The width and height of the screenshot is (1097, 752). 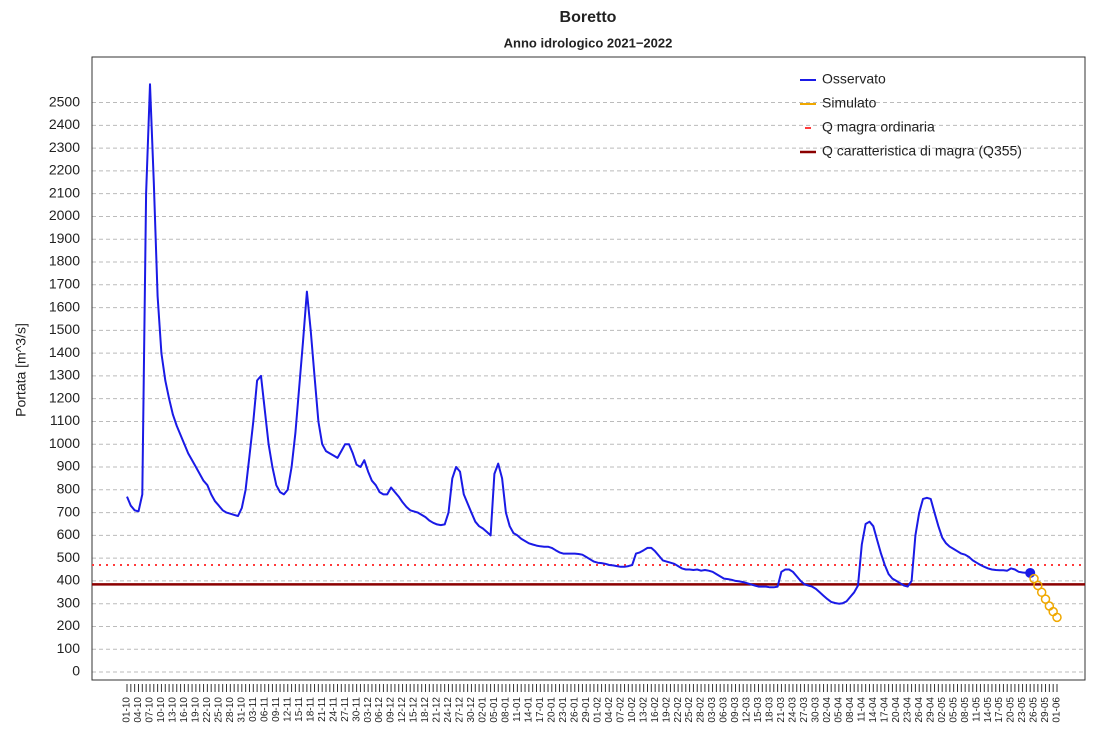 What do you see at coordinates (666, 710) in the screenshot?
I see `x-tick-label: 19-02` at bounding box center [666, 710].